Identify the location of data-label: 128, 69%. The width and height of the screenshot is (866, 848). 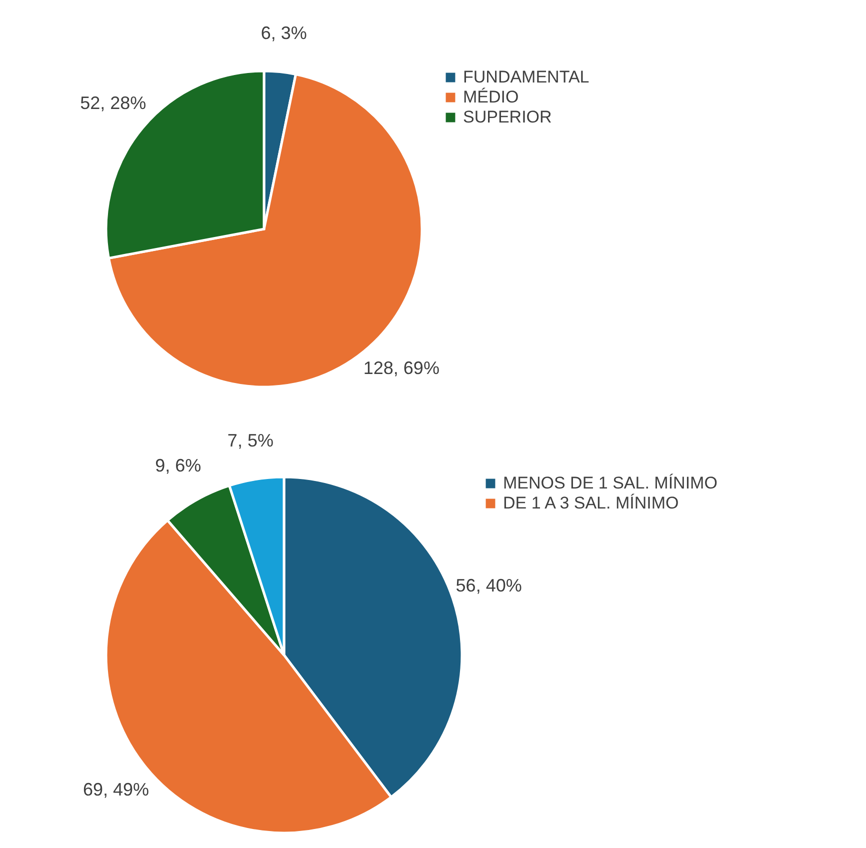
(401, 368).